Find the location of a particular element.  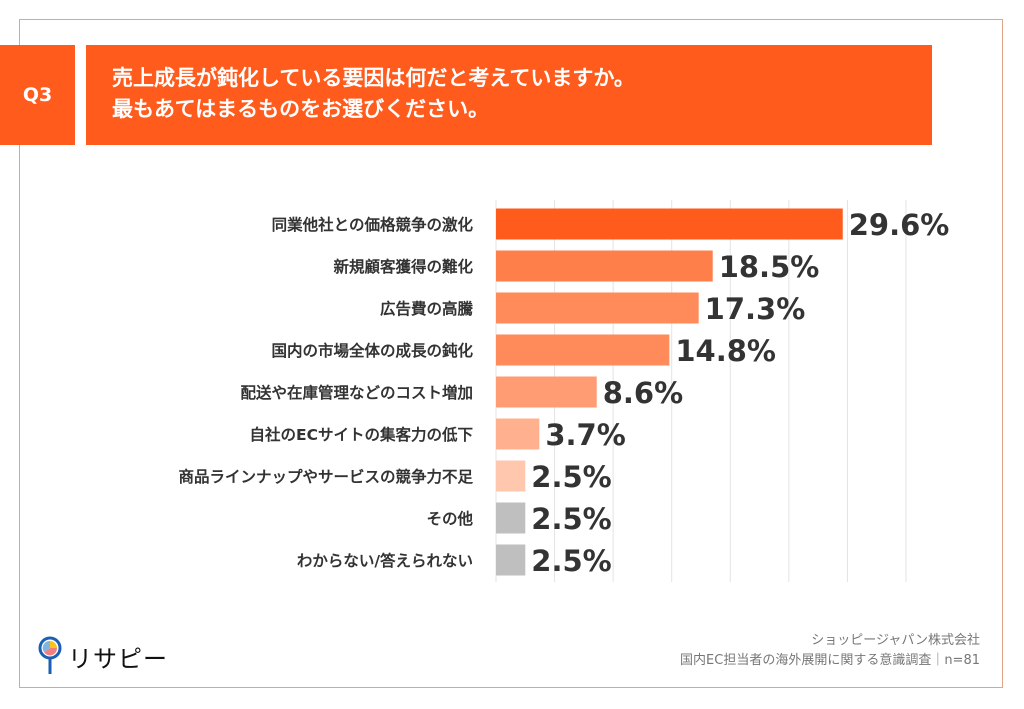

data-label: 8.6% is located at coordinates (643, 393).